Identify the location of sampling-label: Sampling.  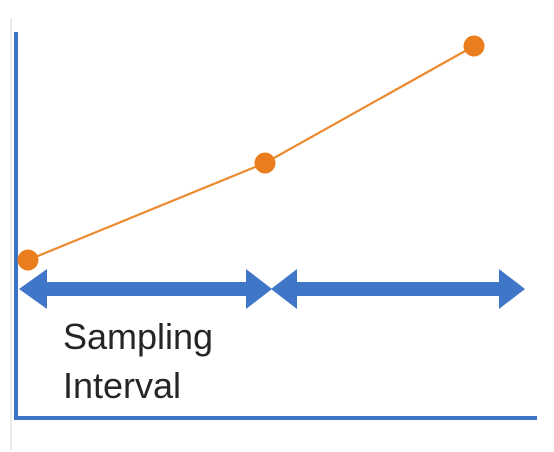
(138, 336).